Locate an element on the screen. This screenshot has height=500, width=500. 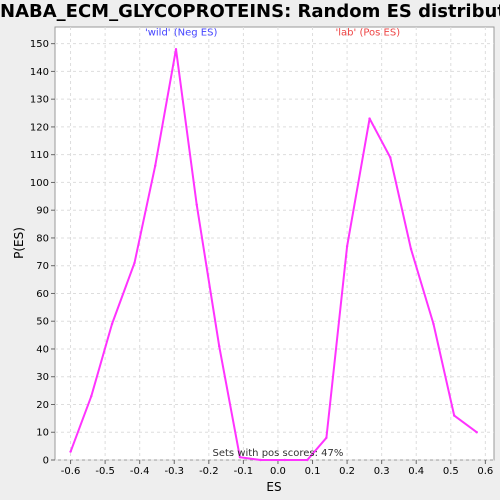
x-tick-label: -0.1 is located at coordinates (244, 471).